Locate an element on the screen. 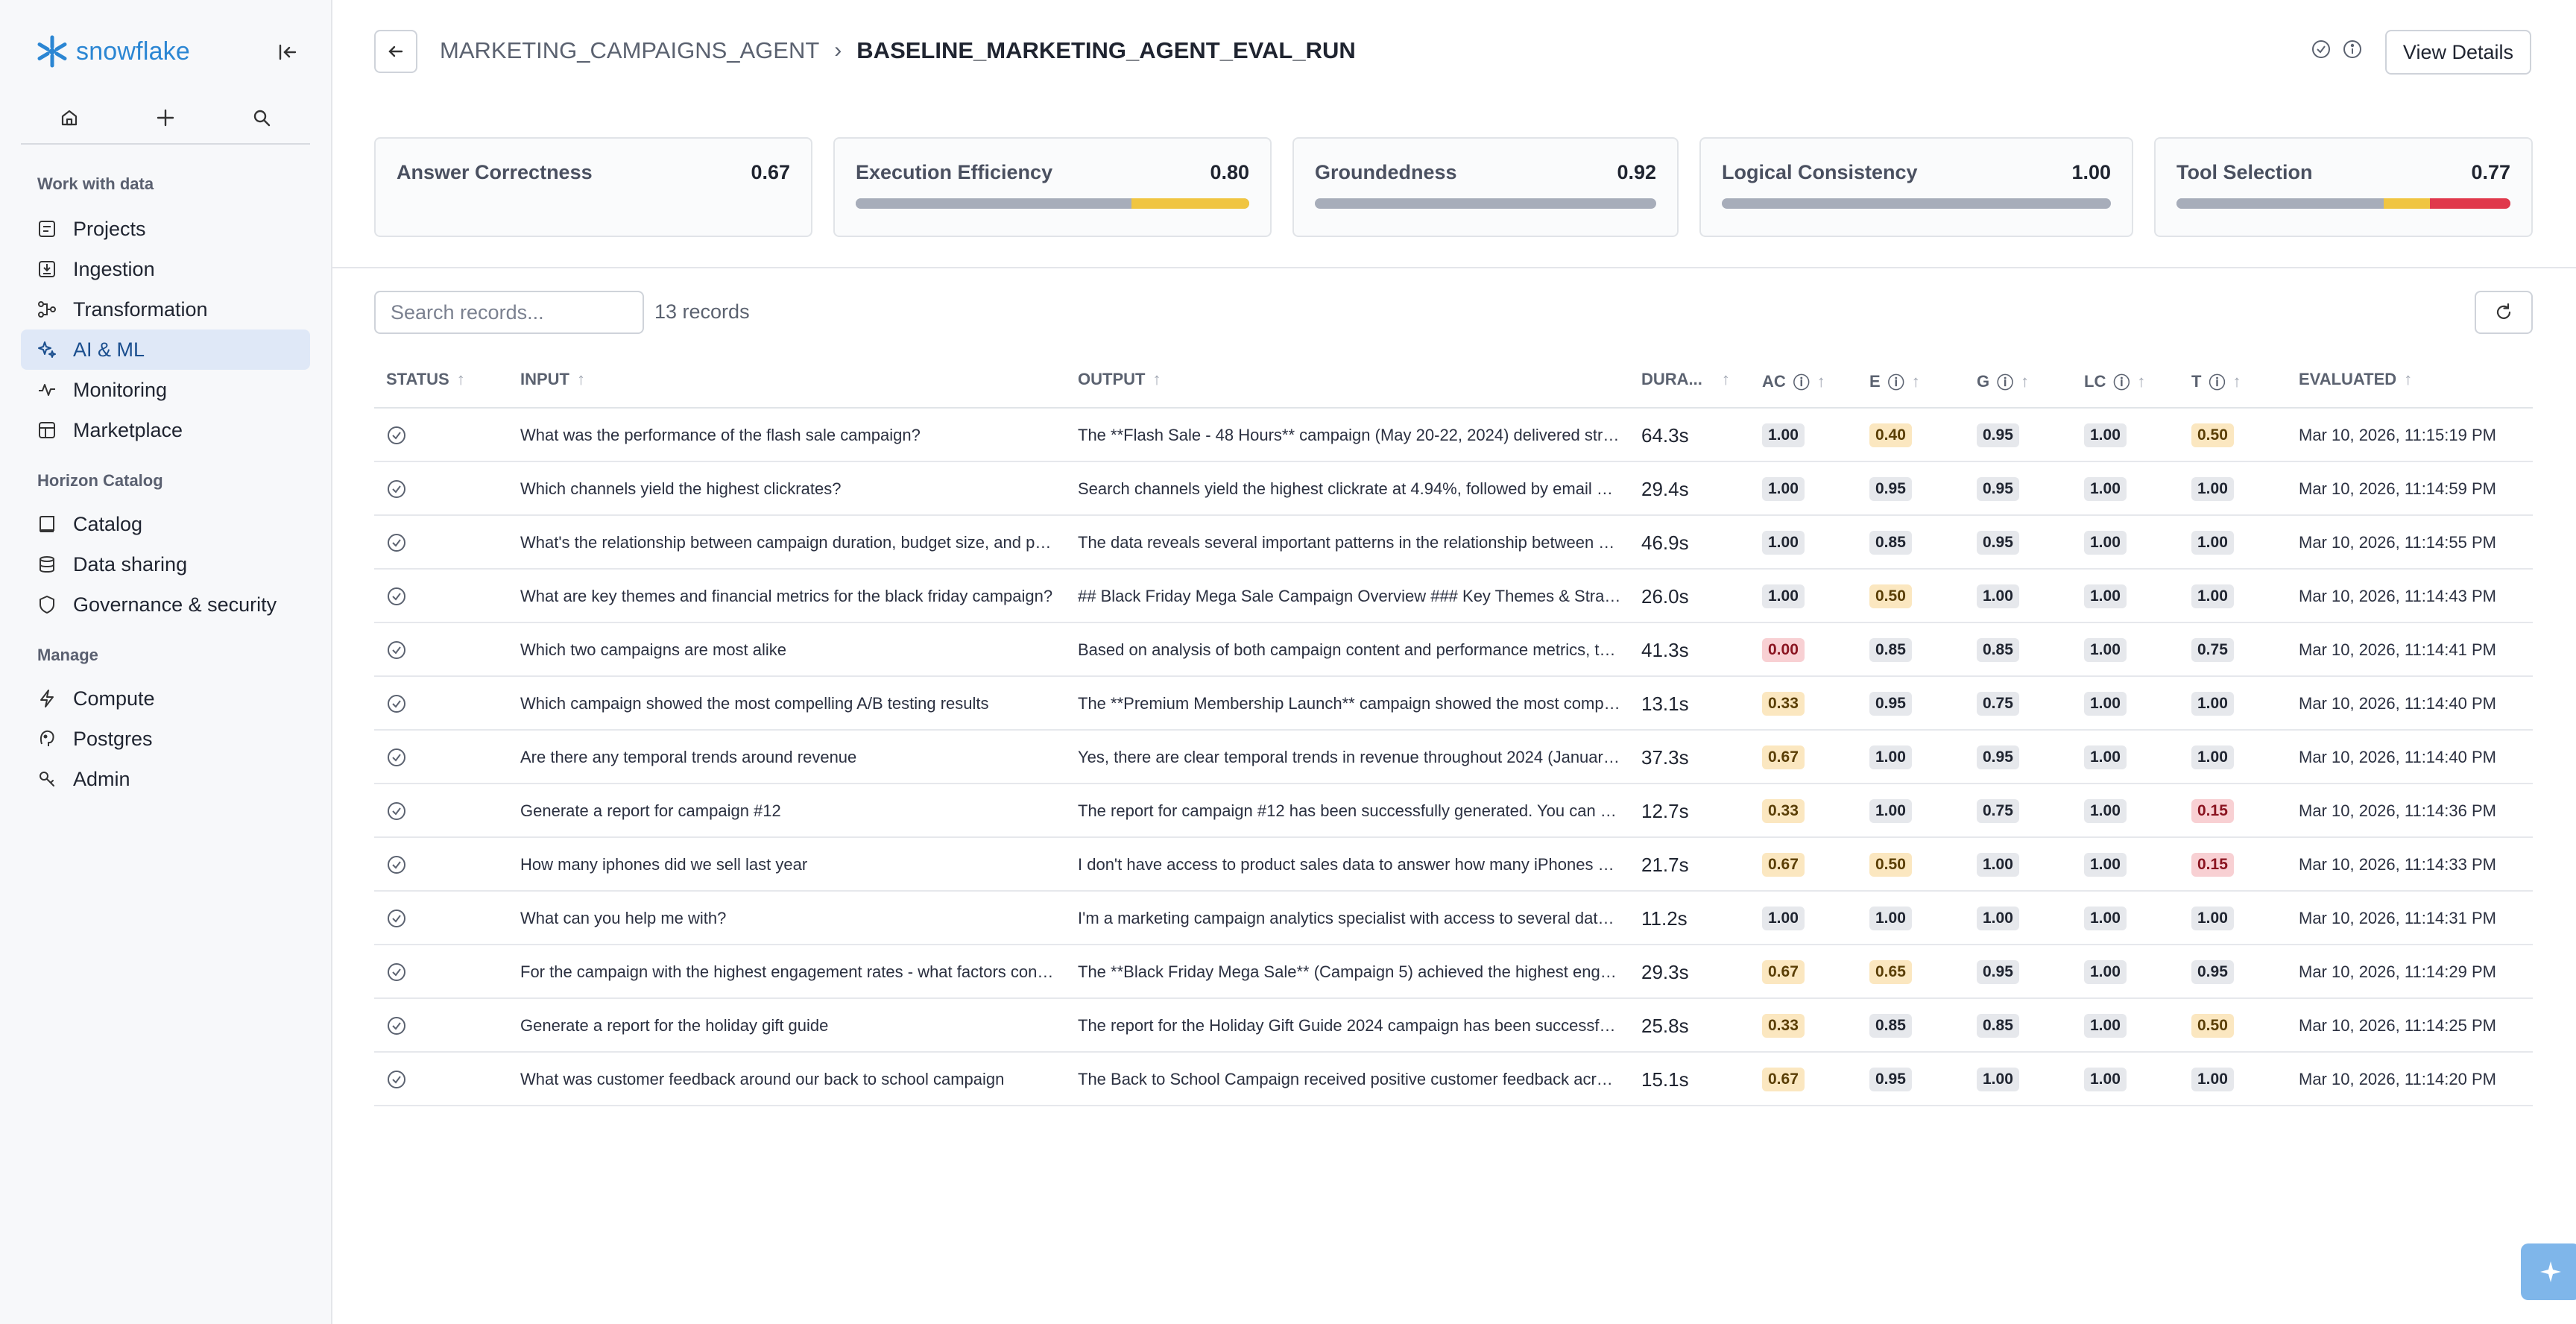  score-g: 1.00 is located at coordinates (2021, 865).